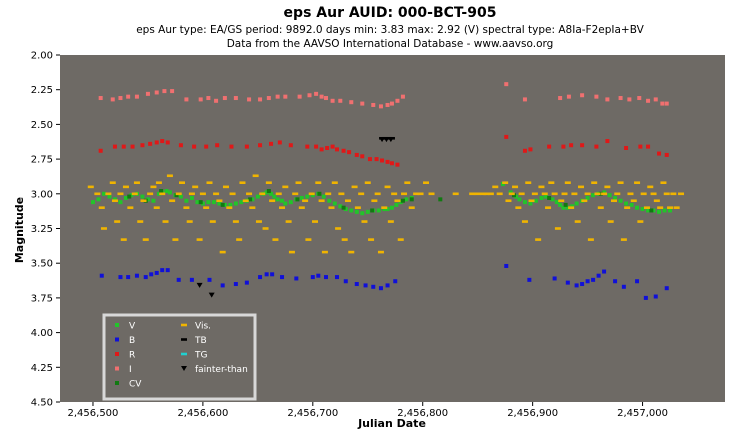 The image size is (739, 430). What do you see at coordinates (93, 413) in the screenshot?
I see `x-tick-label: 2,456,500` at bounding box center [93, 413].